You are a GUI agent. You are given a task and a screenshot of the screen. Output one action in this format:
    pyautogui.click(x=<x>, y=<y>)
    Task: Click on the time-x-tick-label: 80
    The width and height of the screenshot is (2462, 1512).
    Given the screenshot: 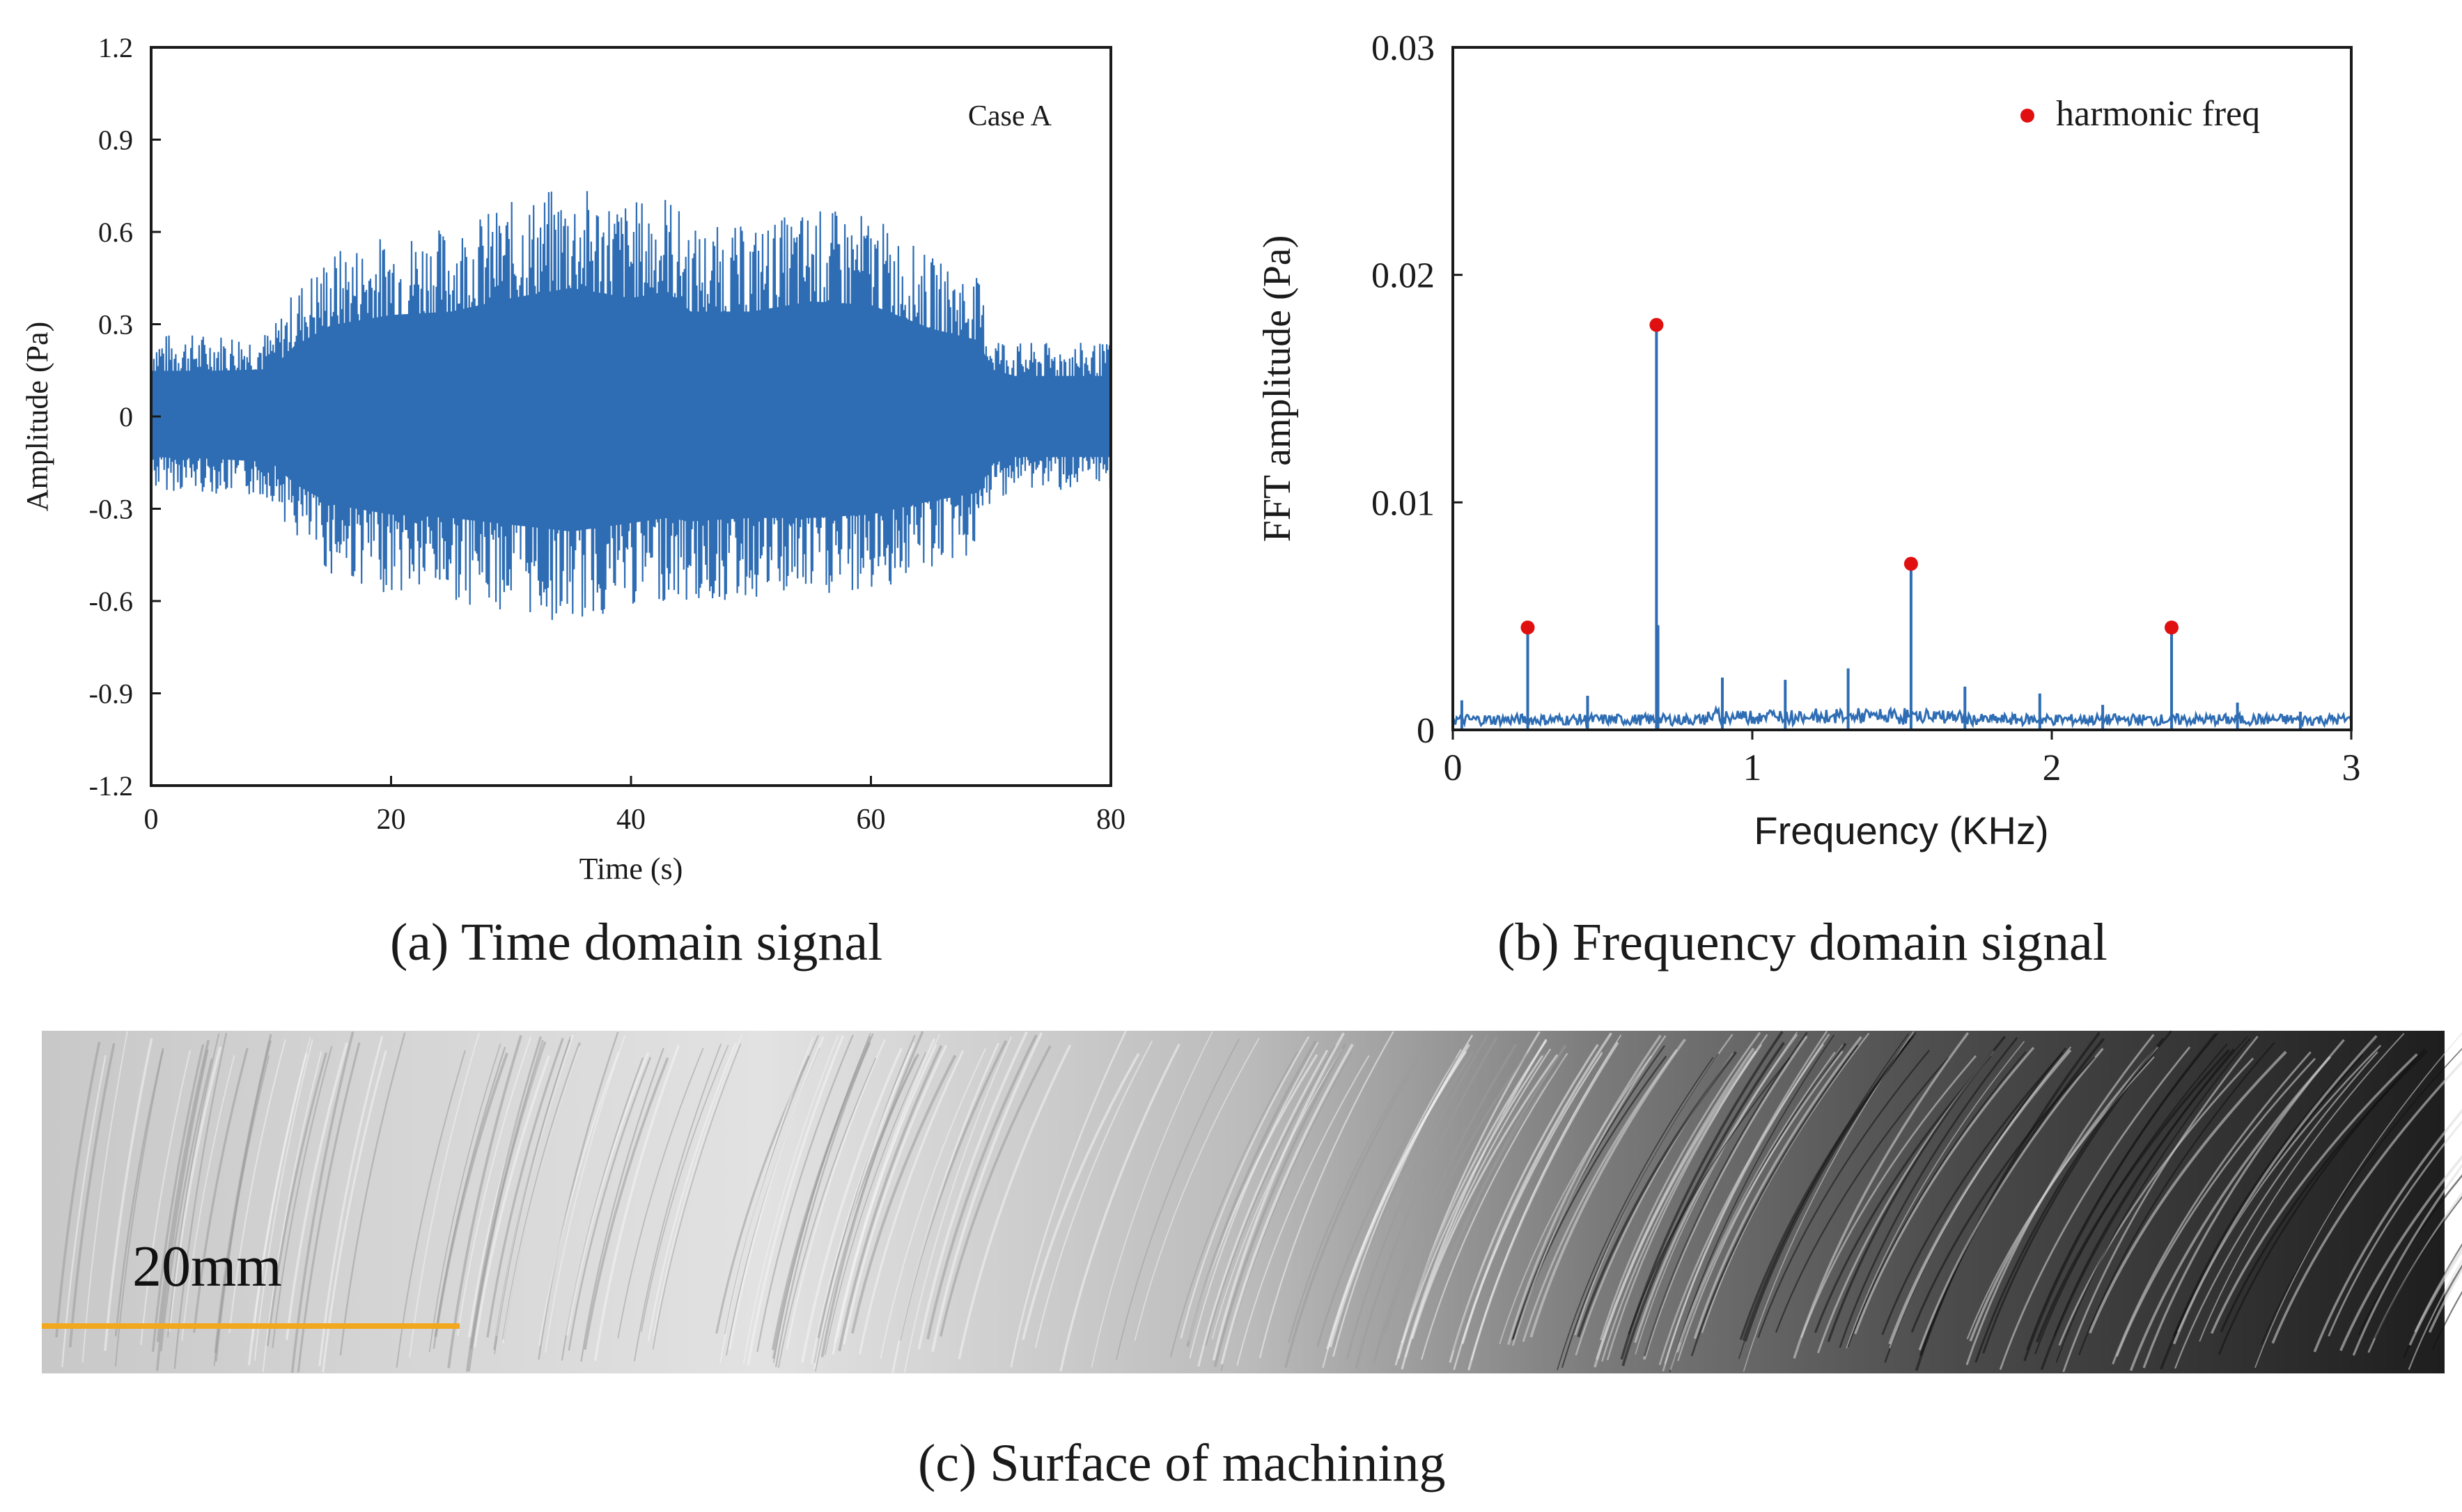 What is the action you would take?
    pyautogui.click(x=1110, y=820)
    